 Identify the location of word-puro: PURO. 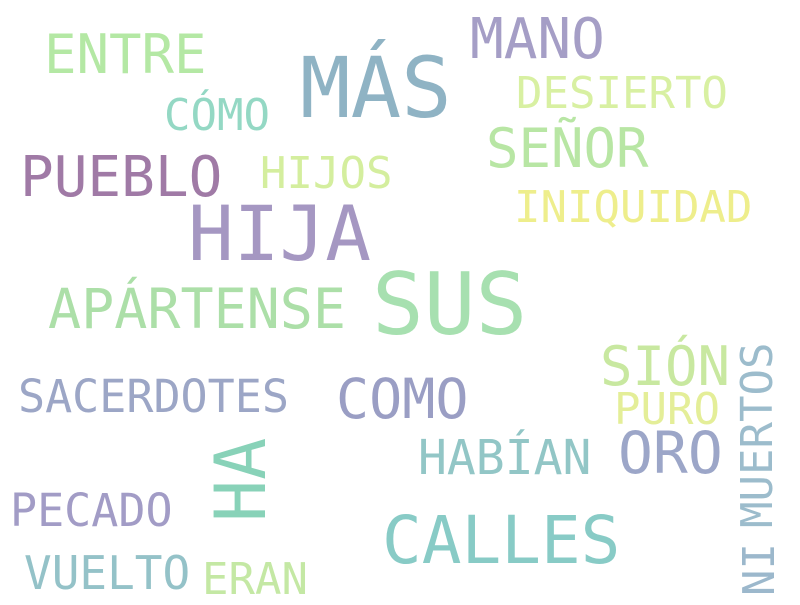
(667, 409).